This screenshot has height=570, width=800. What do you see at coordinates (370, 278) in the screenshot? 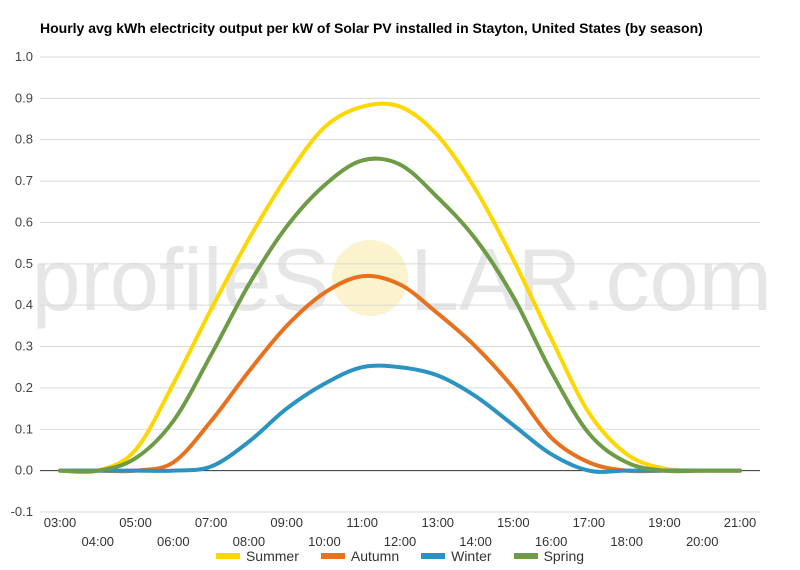
I see `watermark-sun-icon` at bounding box center [370, 278].